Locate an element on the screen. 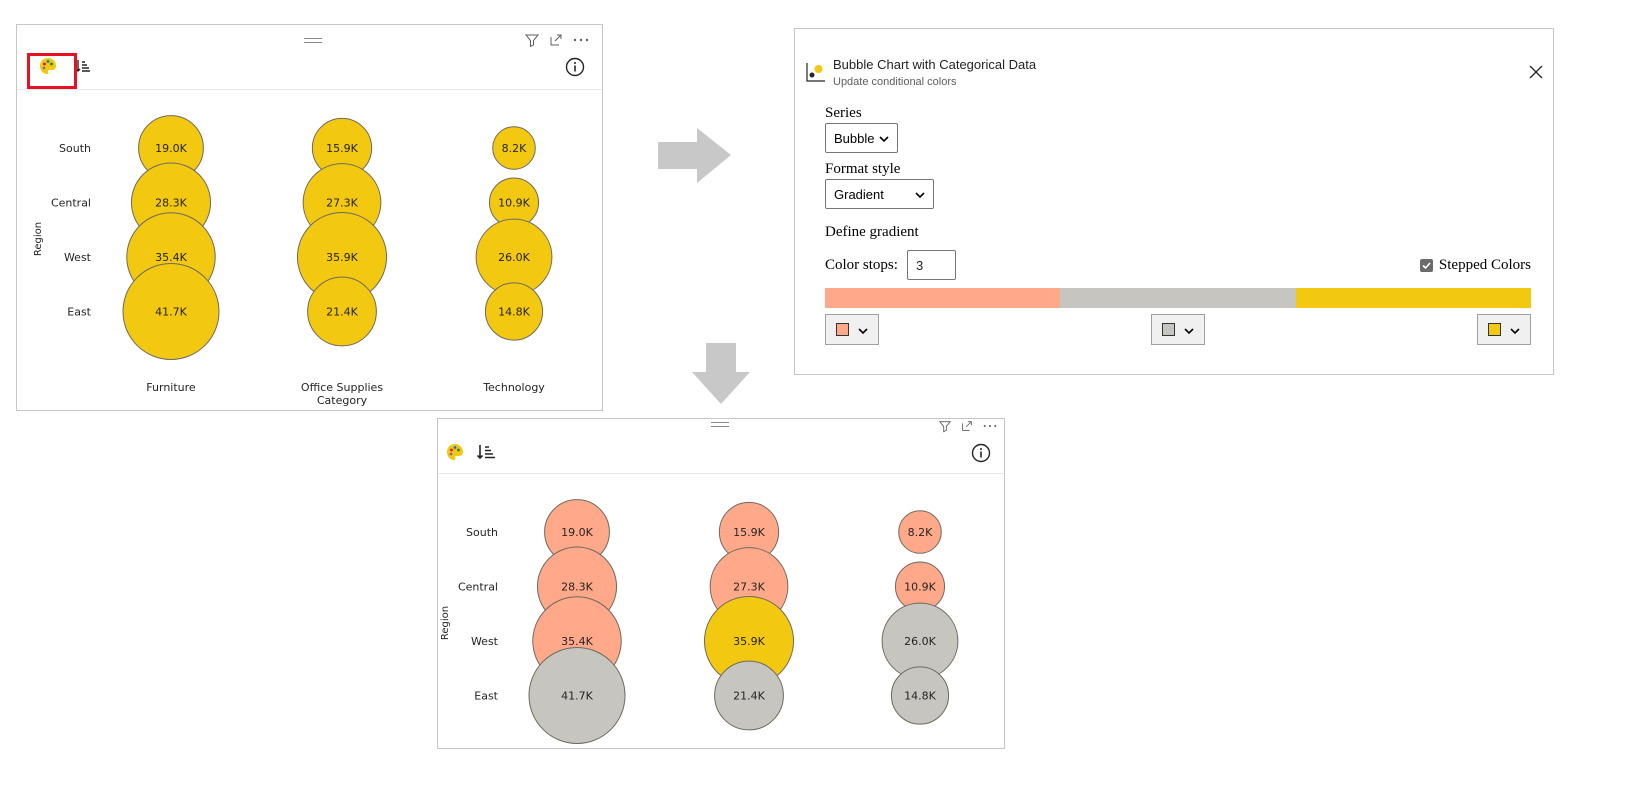 The width and height of the screenshot is (1632, 788). category-label: Furniture is located at coordinates (171, 387).